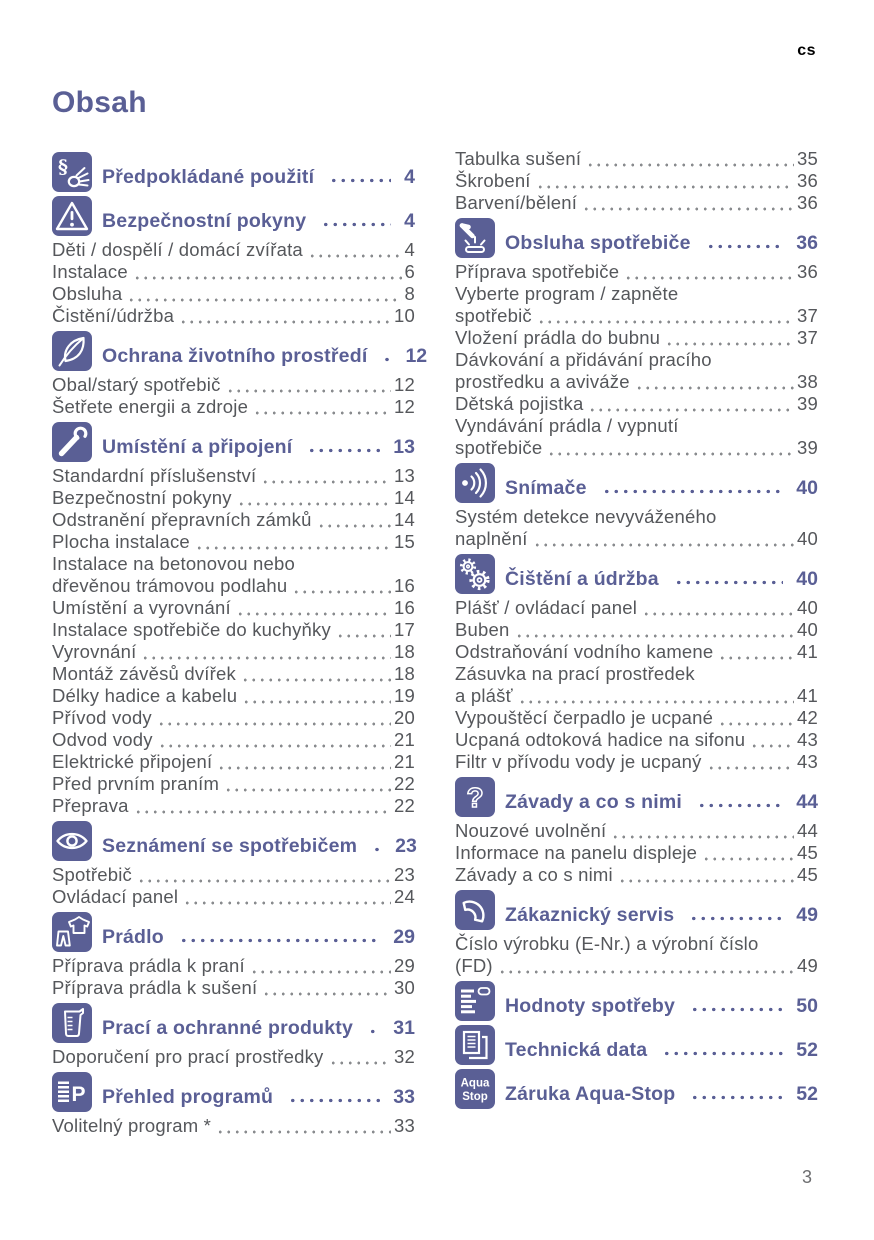 This screenshot has width=874, height=1240. I want to click on toc-entry-line: Vyndávání prádla / vypnutí, so click(567, 425).